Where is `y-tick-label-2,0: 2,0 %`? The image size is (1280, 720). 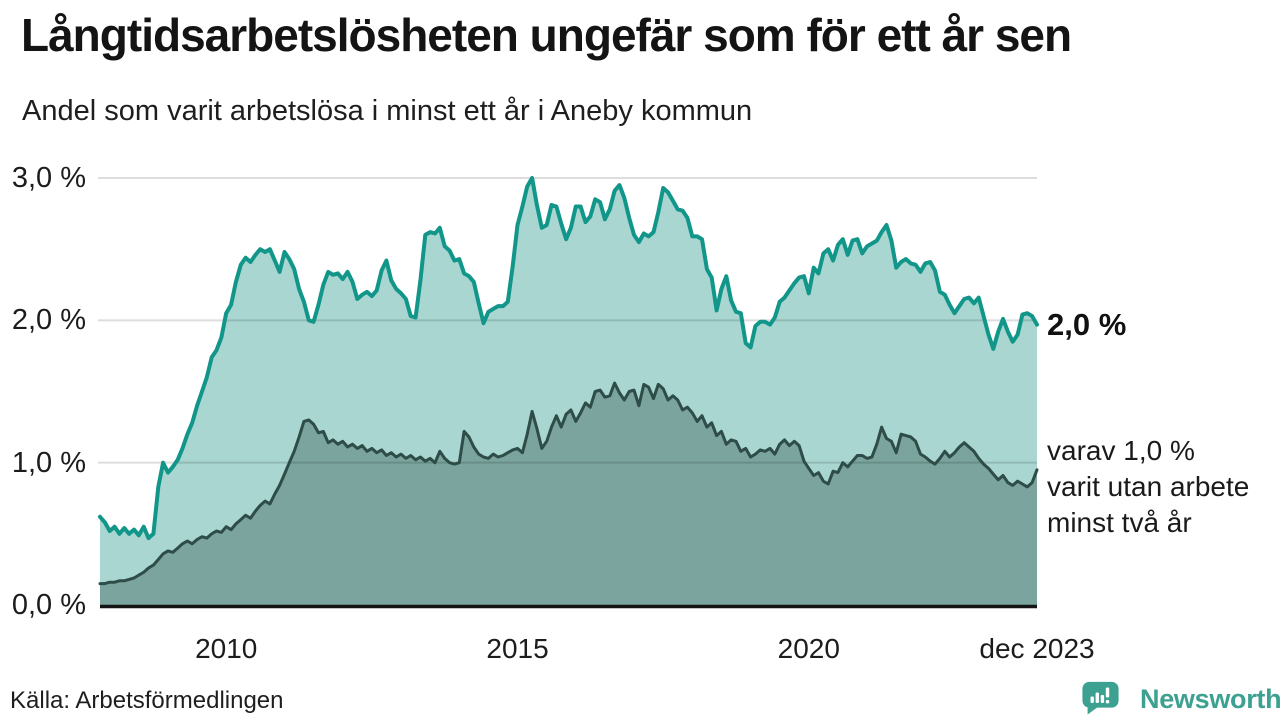
y-tick-label-2,0: 2,0 % is located at coordinates (48, 320).